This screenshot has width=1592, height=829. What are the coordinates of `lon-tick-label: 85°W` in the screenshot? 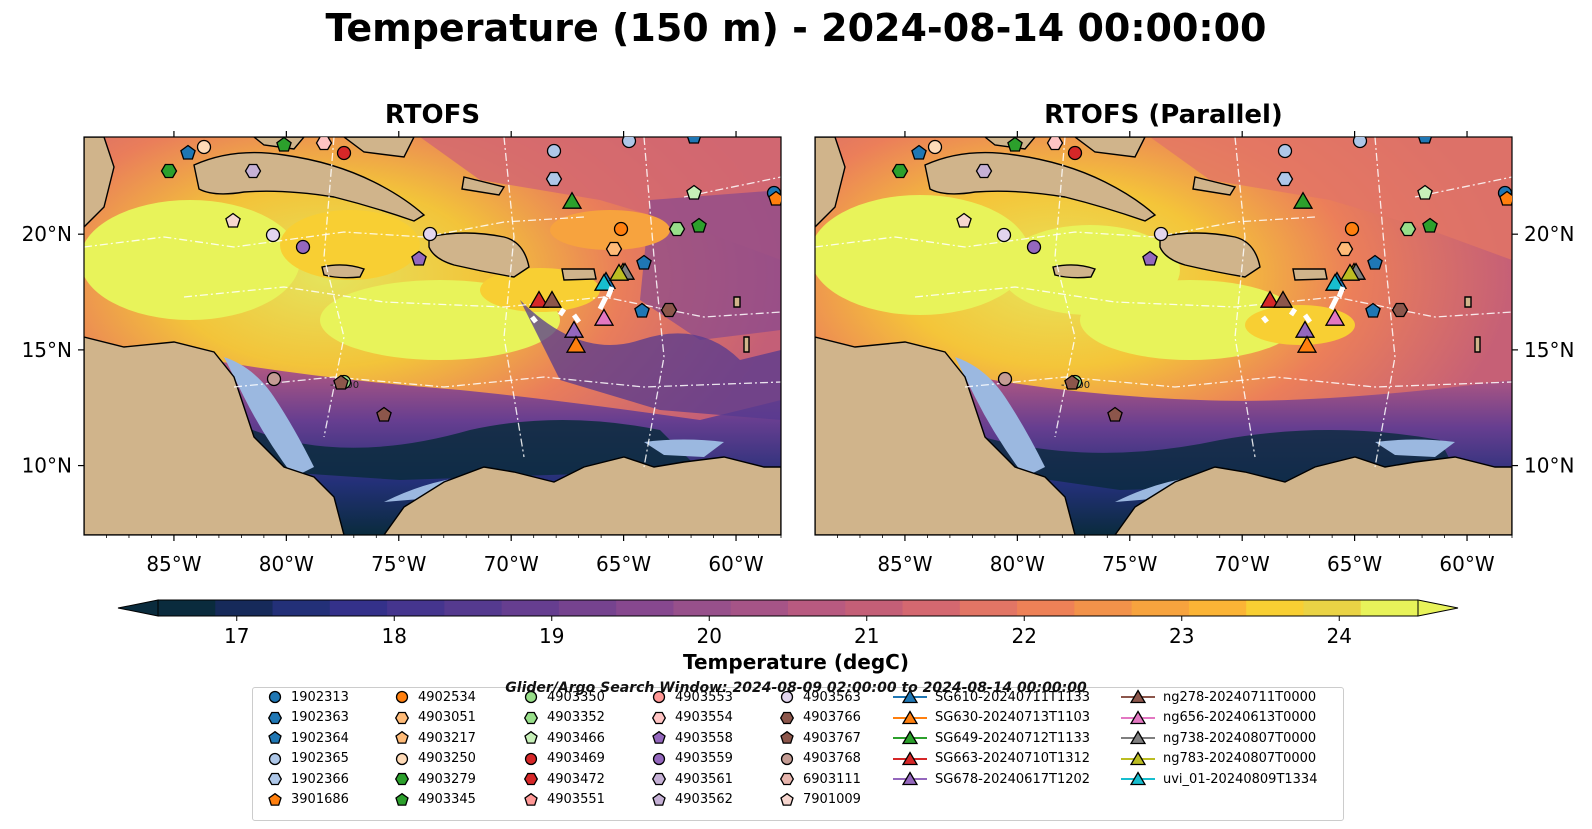 It's located at (173, 564).